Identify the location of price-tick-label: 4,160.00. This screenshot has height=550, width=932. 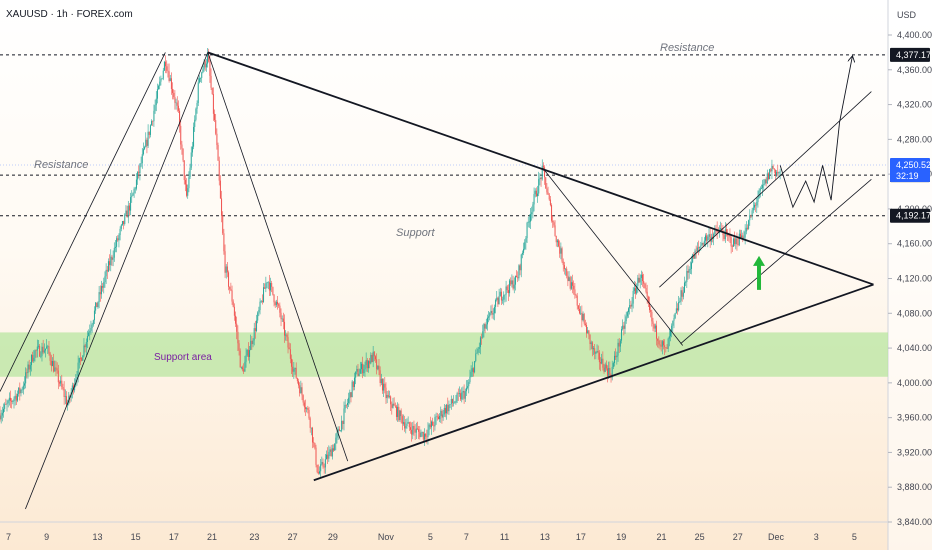
(914, 244).